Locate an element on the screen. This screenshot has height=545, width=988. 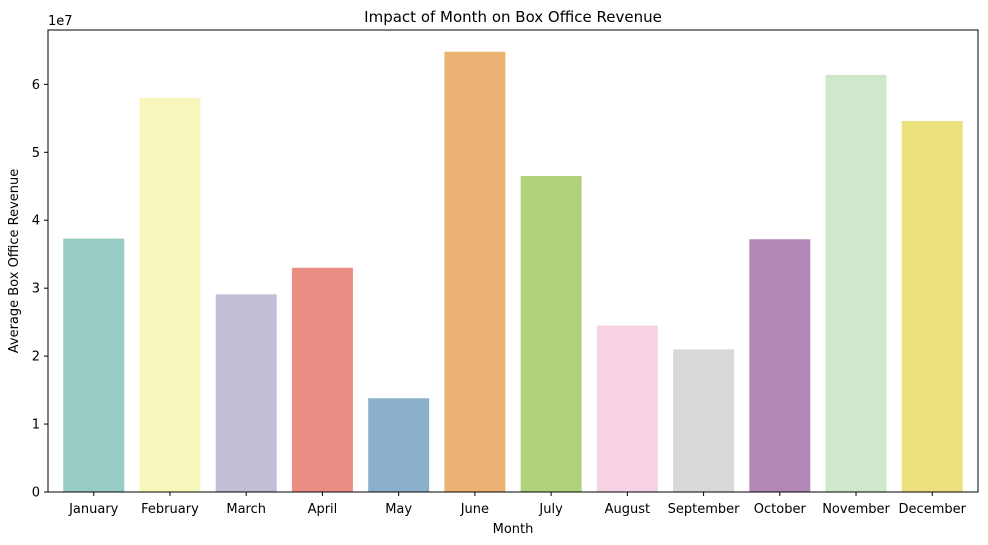
x-tick-label: December is located at coordinates (933, 509).